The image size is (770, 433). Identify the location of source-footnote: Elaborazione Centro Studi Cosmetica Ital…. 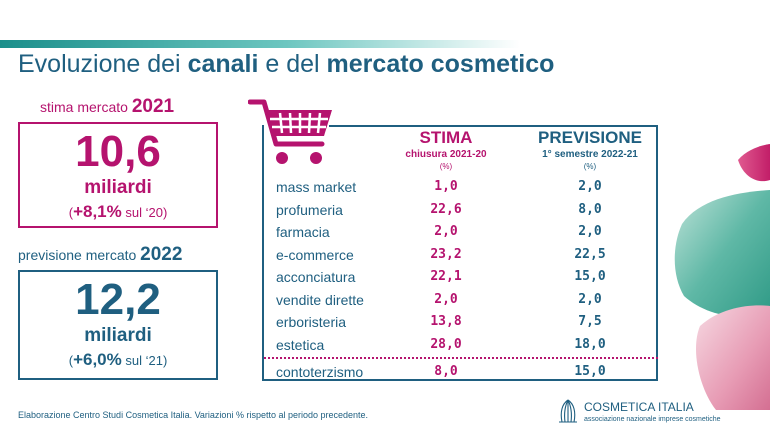
(193, 415).